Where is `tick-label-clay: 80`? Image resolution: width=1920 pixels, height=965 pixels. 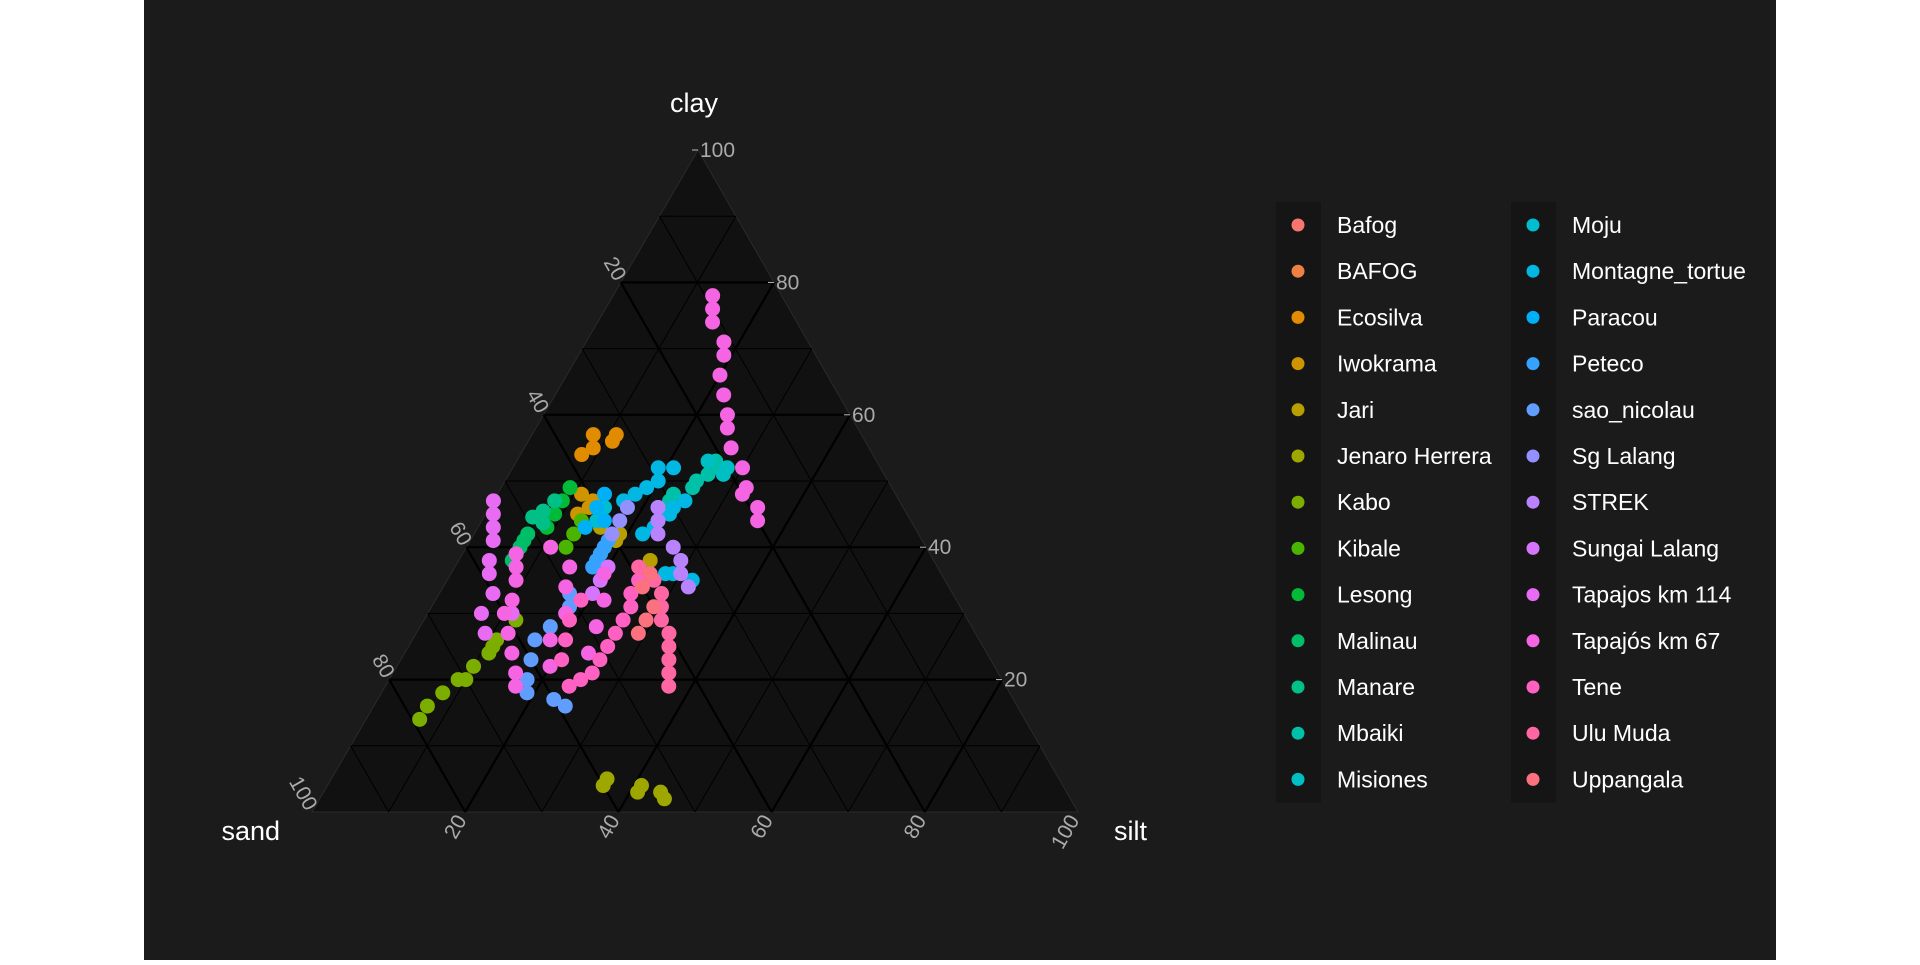 tick-label-clay: 80 is located at coordinates (787, 282).